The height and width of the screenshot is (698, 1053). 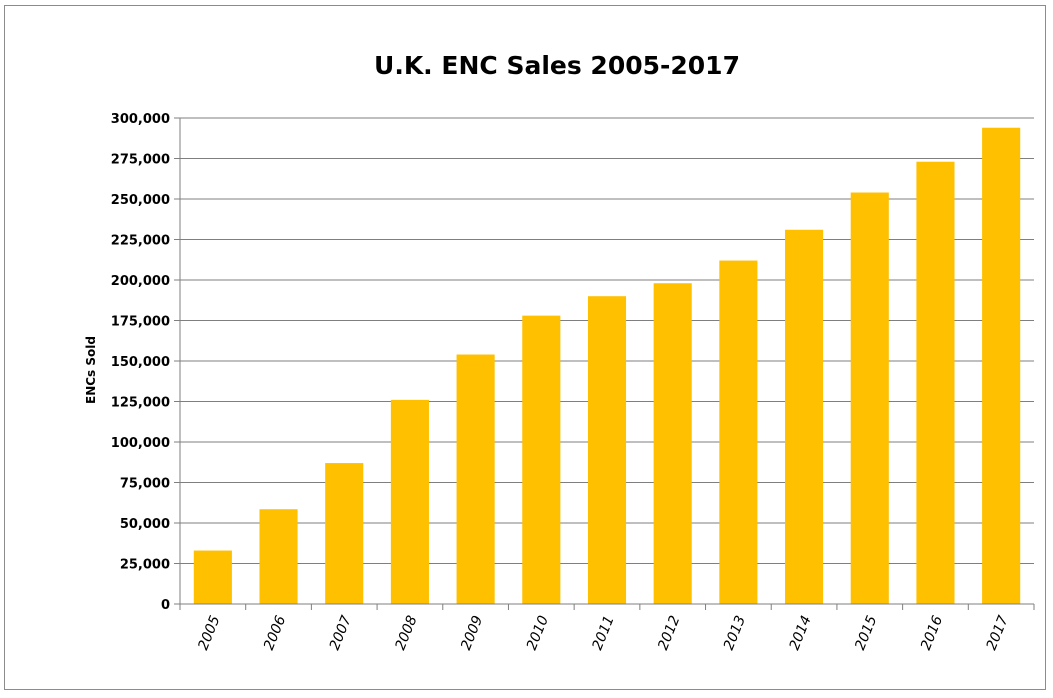 I want to click on x-tick-label: 2007, so click(x=341, y=632).